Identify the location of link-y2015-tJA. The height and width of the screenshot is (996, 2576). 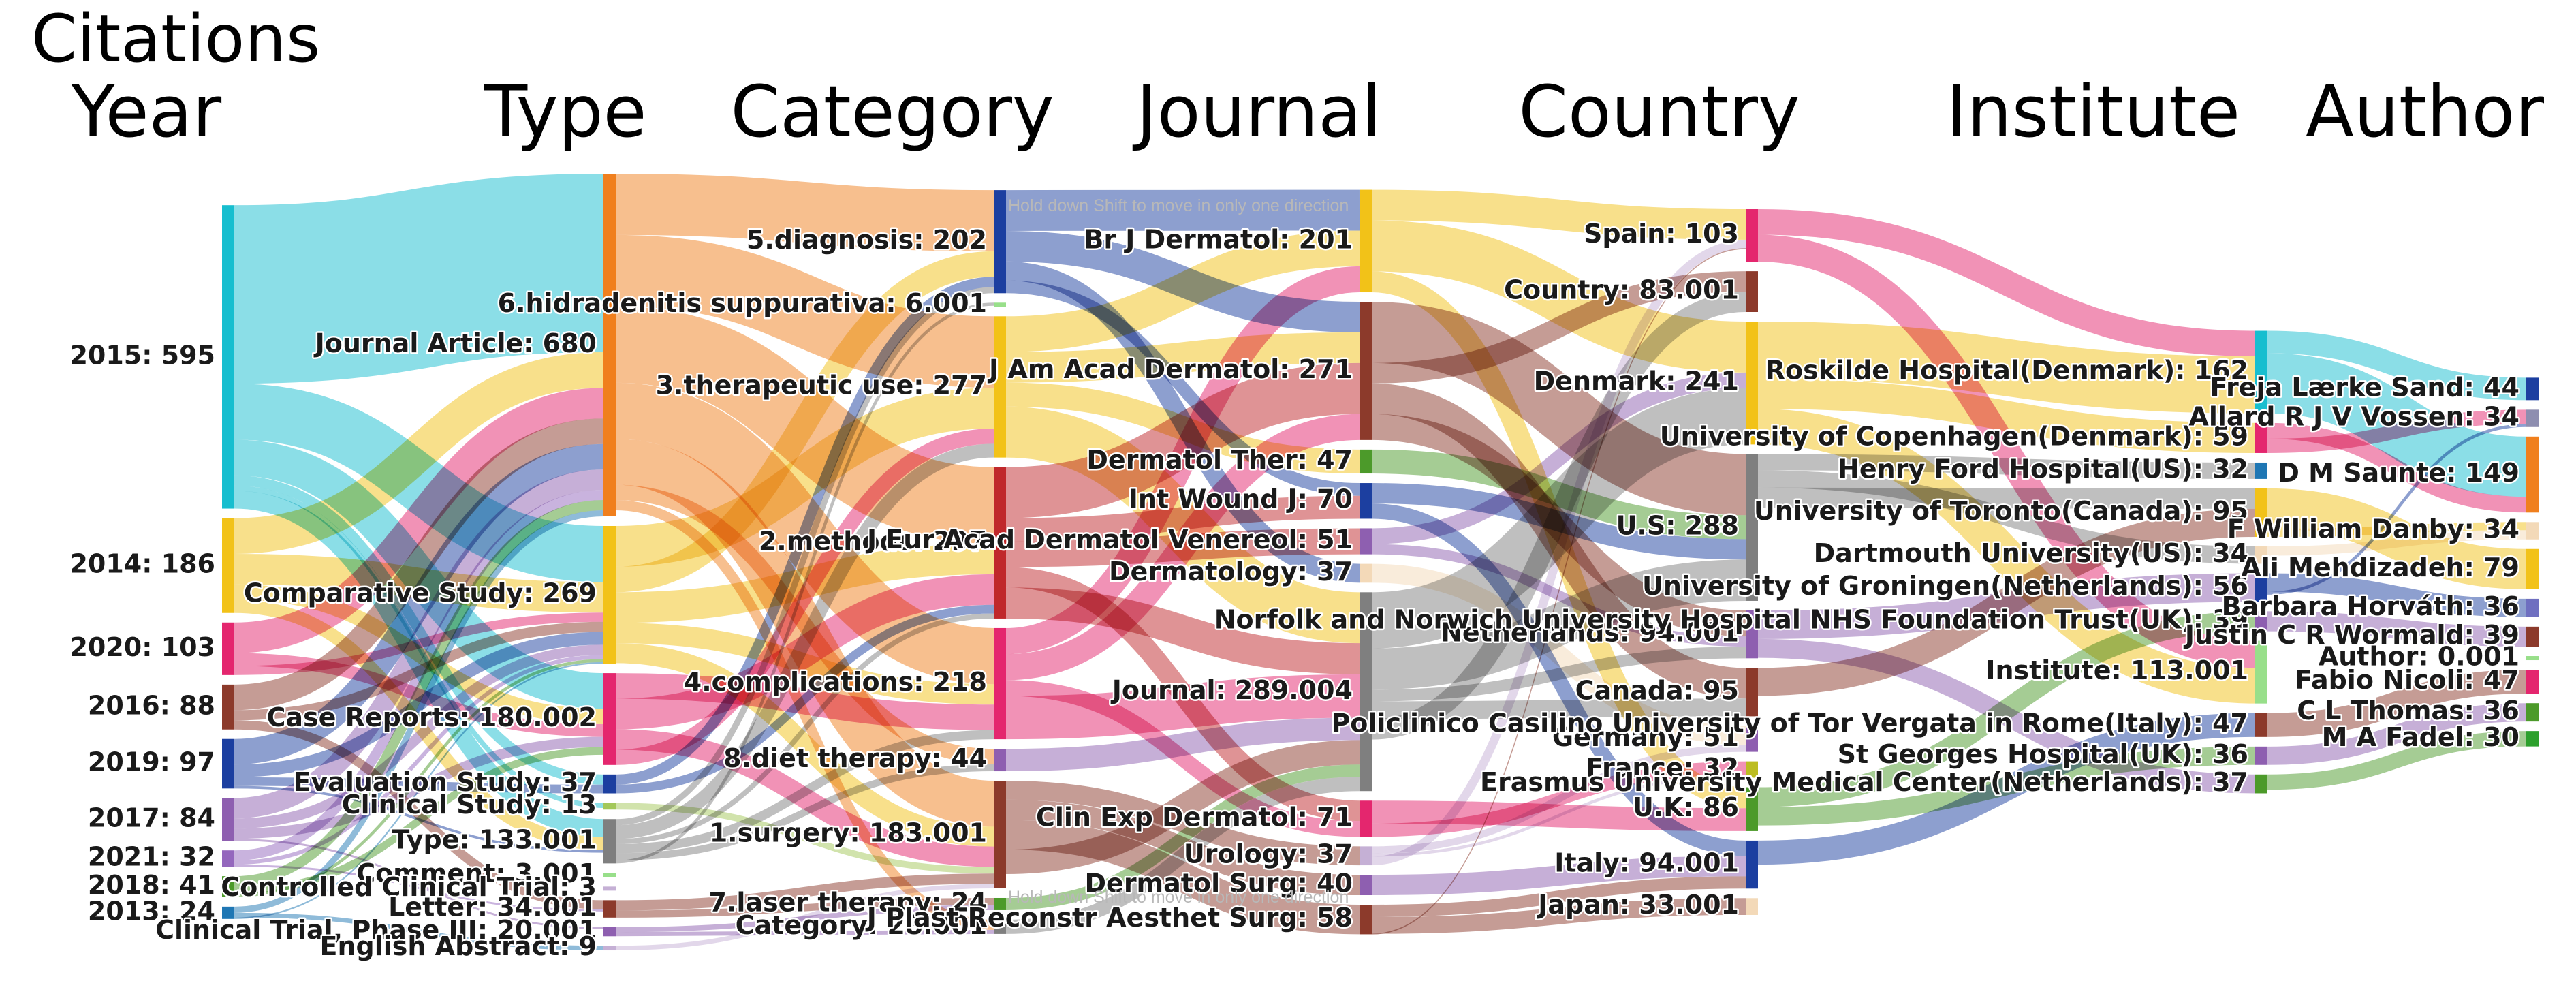
(419, 279).